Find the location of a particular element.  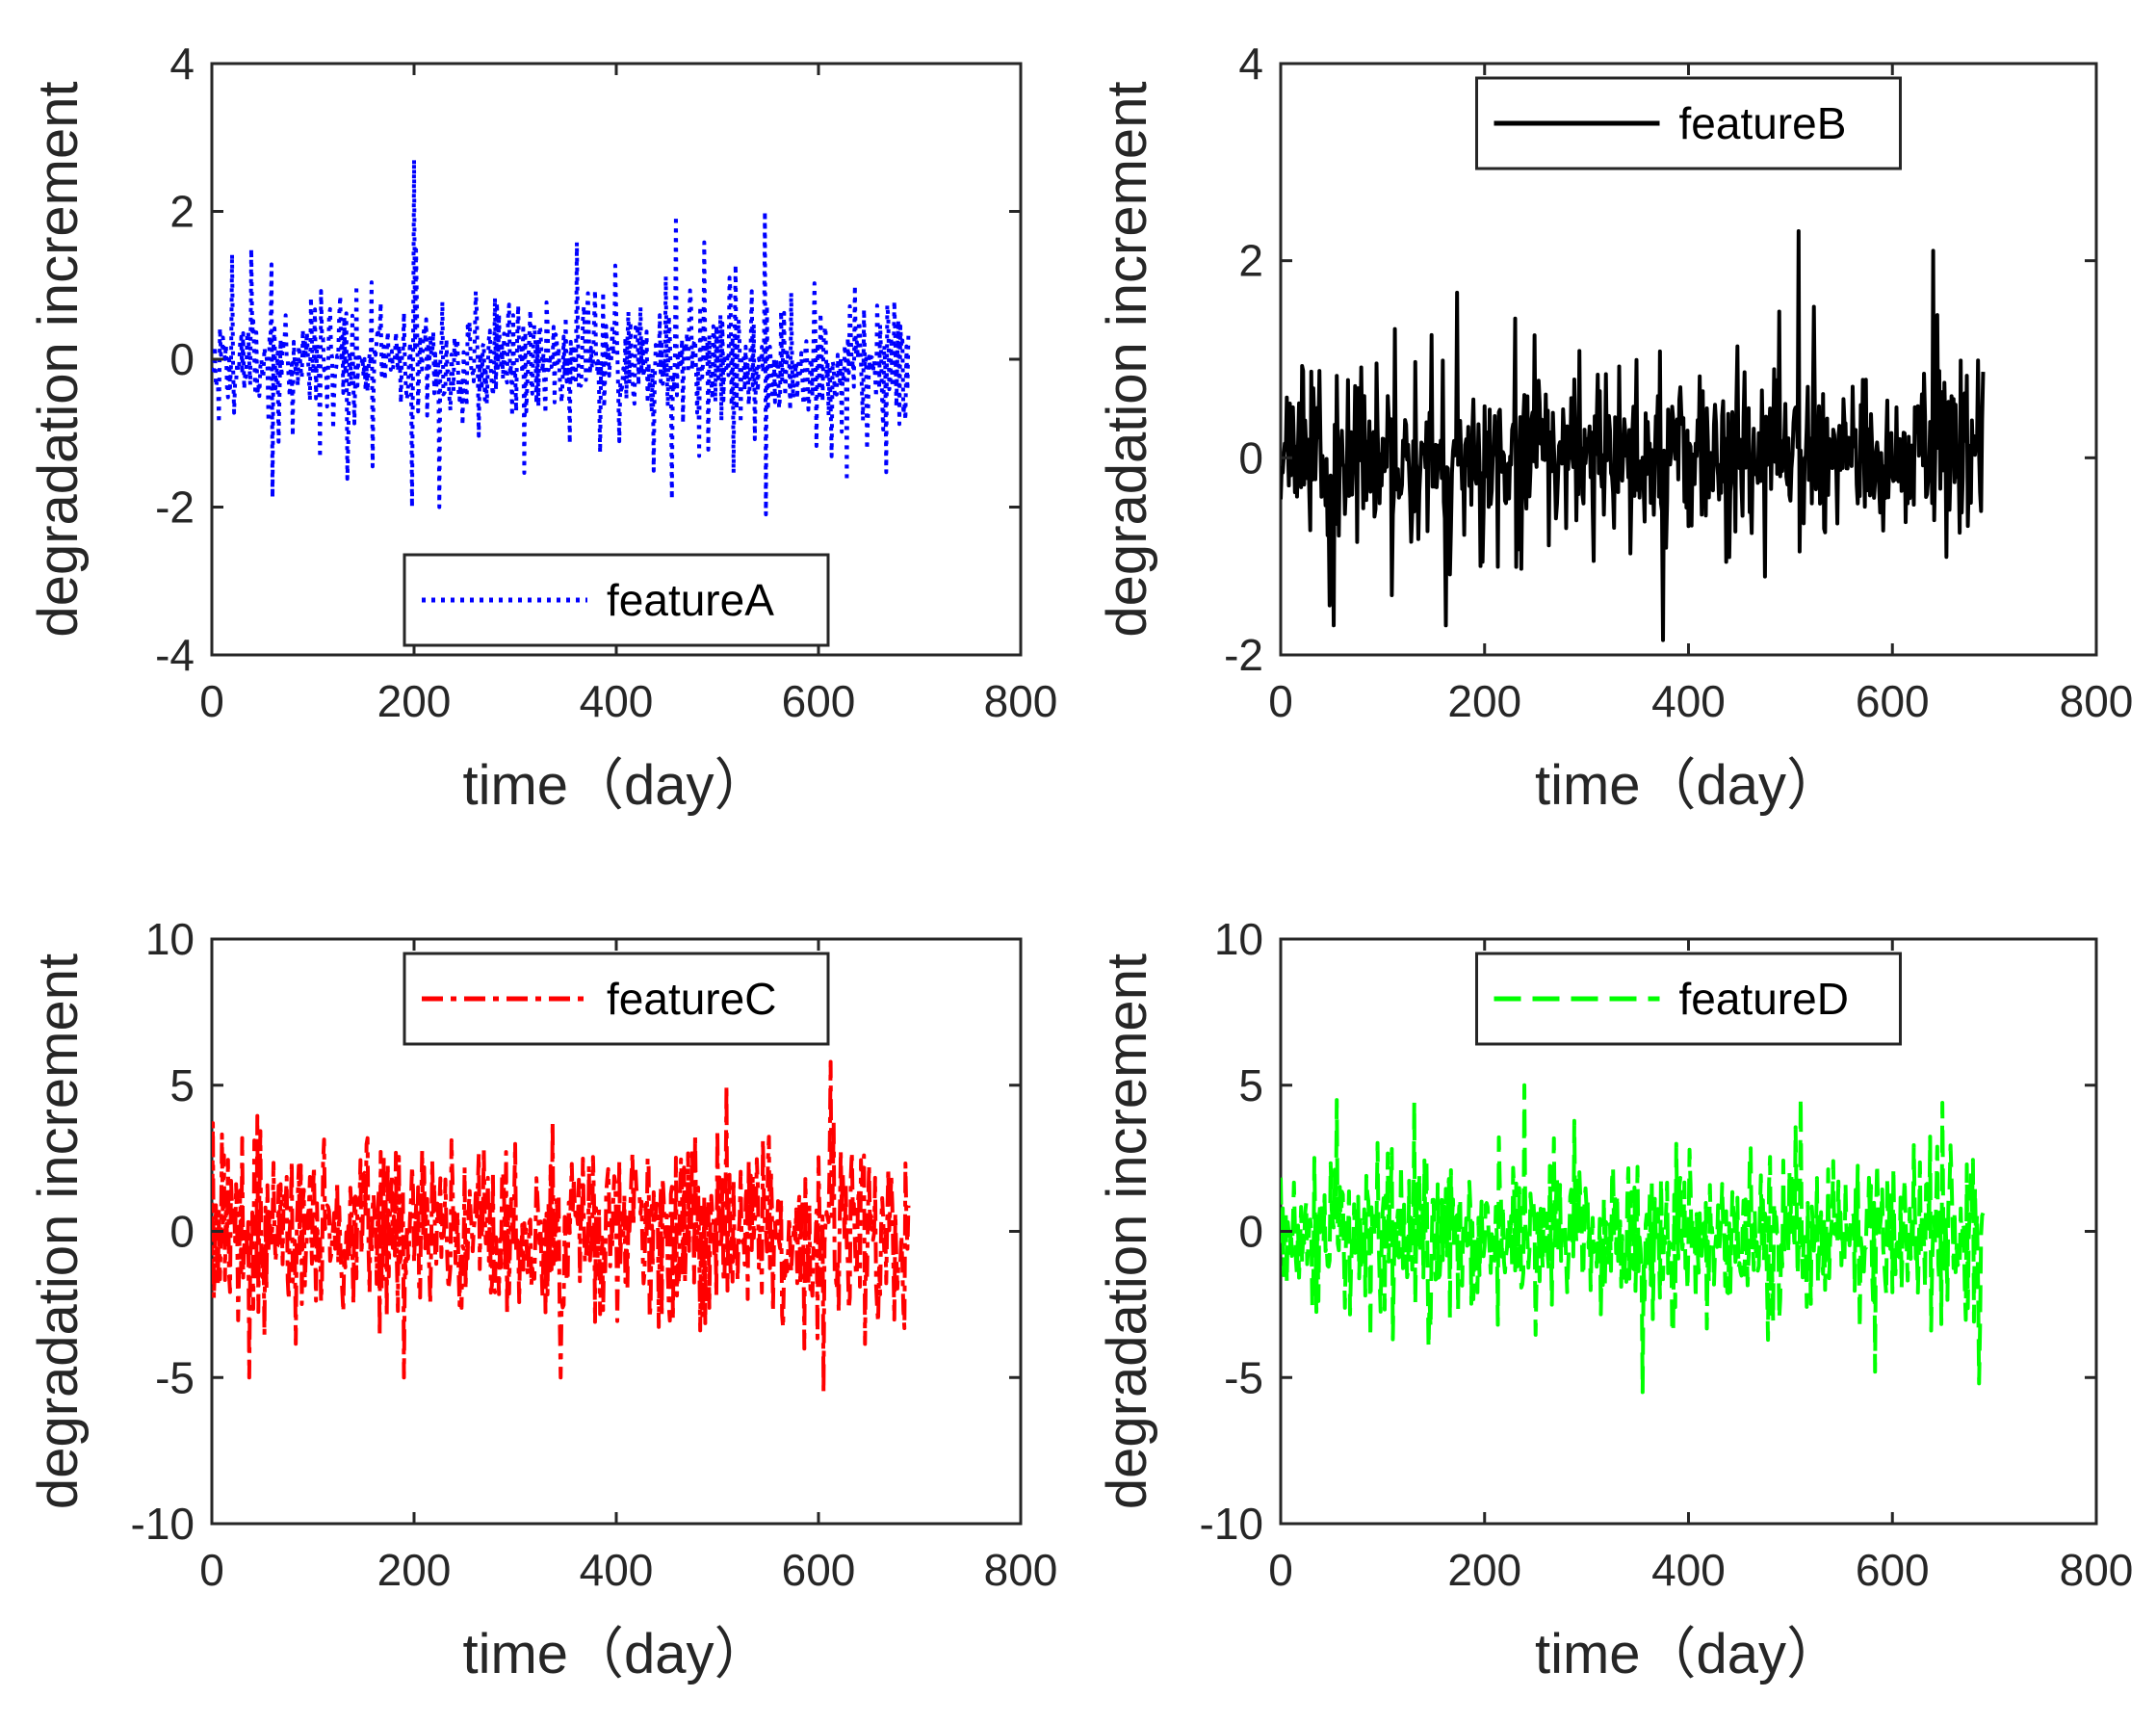

legend-label: featureB is located at coordinates (1763, 123).